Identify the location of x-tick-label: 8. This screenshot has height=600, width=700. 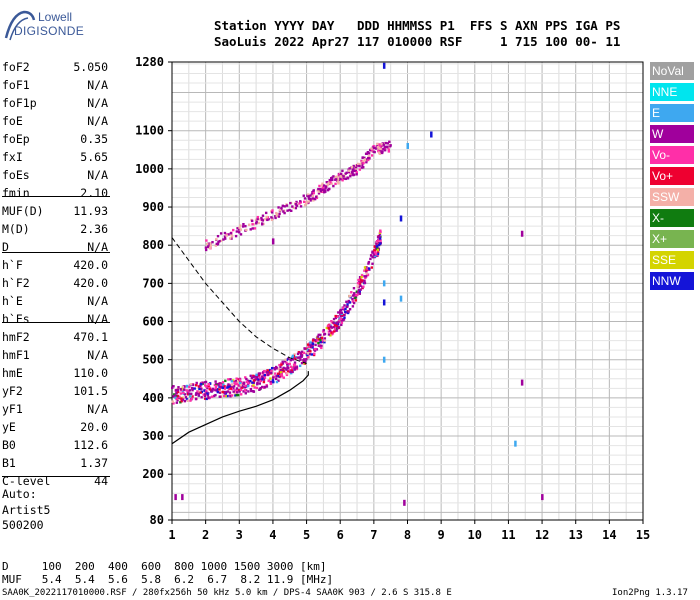
(407, 535).